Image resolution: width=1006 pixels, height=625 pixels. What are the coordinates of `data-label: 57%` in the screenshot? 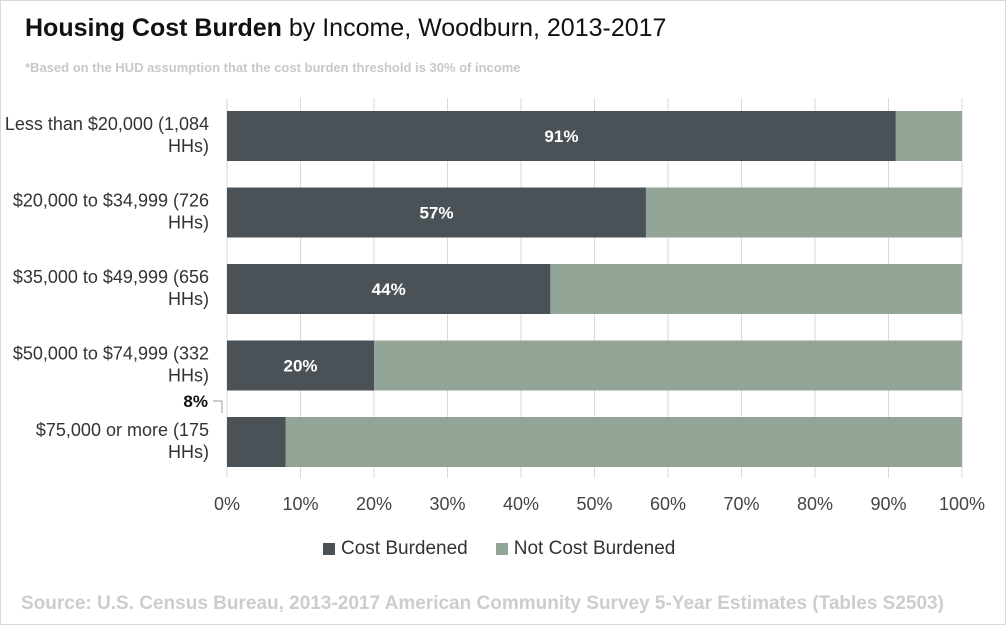 It's located at (436, 213).